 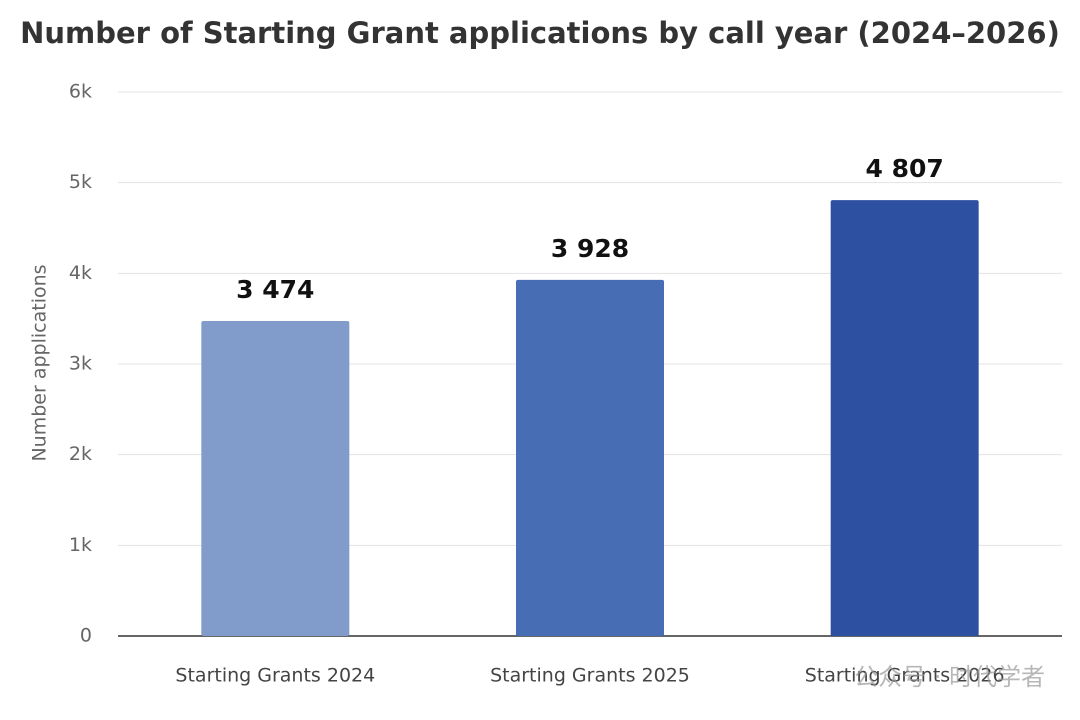 I want to click on value-label: 3 474, so click(x=275, y=289).